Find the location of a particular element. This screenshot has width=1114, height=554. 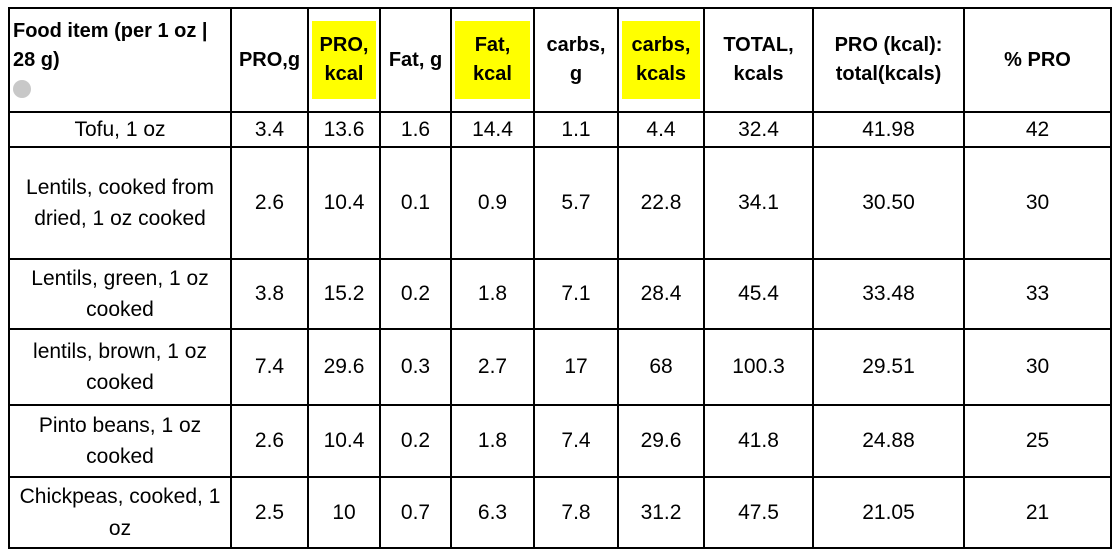

cell-value: 6.3 is located at coordinates (492, 512).